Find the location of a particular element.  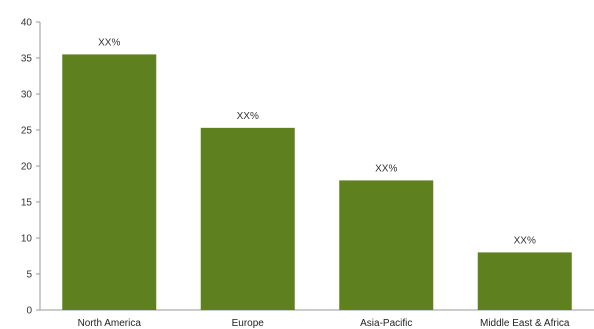

category-label: North America is located at coordinates (110, 323).